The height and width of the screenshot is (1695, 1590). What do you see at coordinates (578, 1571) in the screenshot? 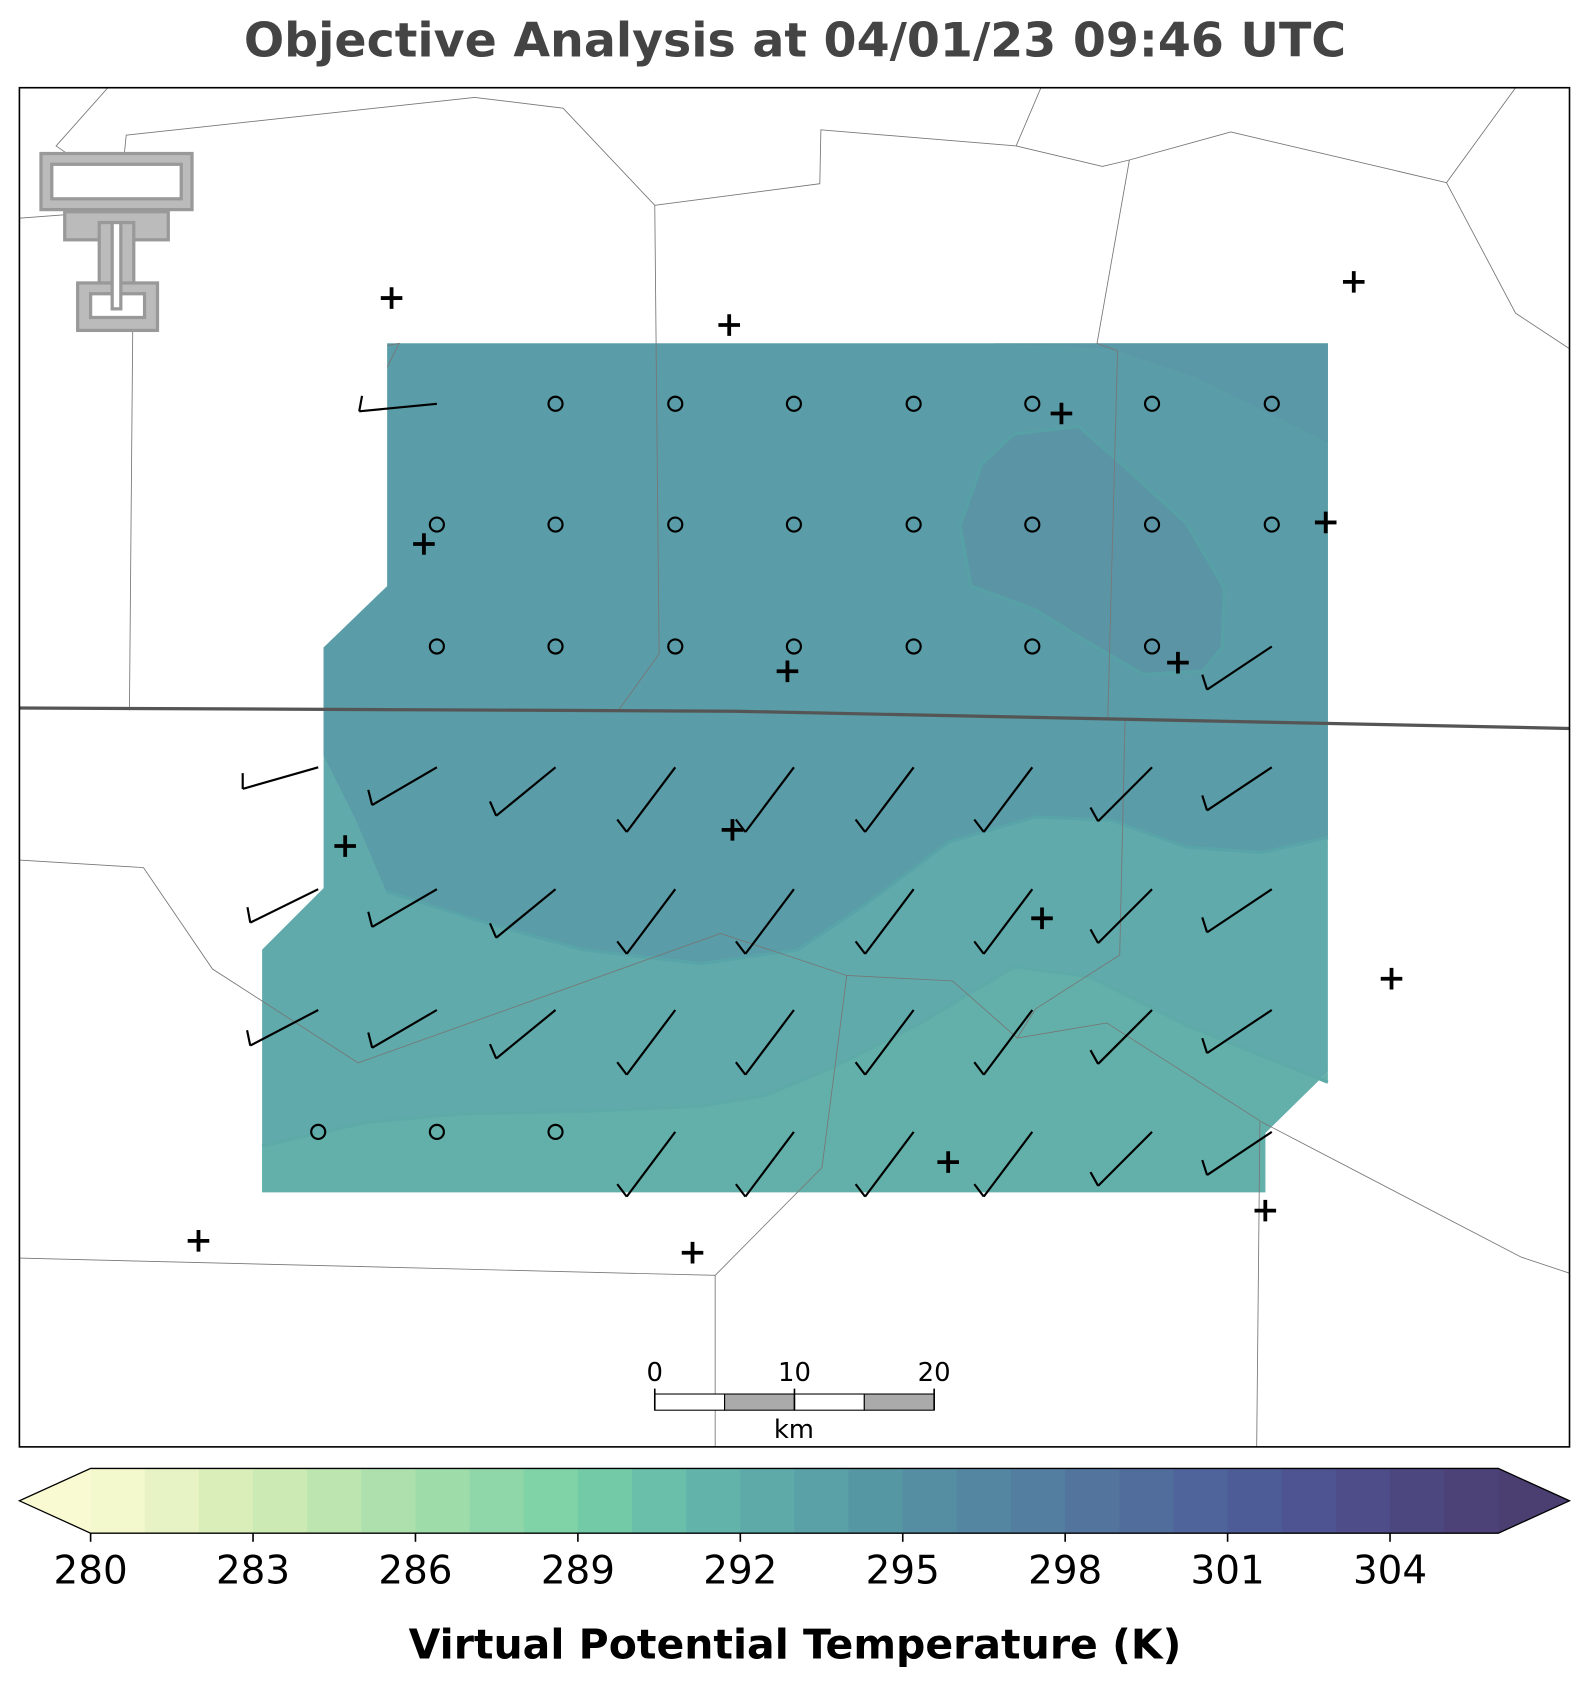
I see `colorbar-tick-label: 289` at bounding box center [578, 1571].